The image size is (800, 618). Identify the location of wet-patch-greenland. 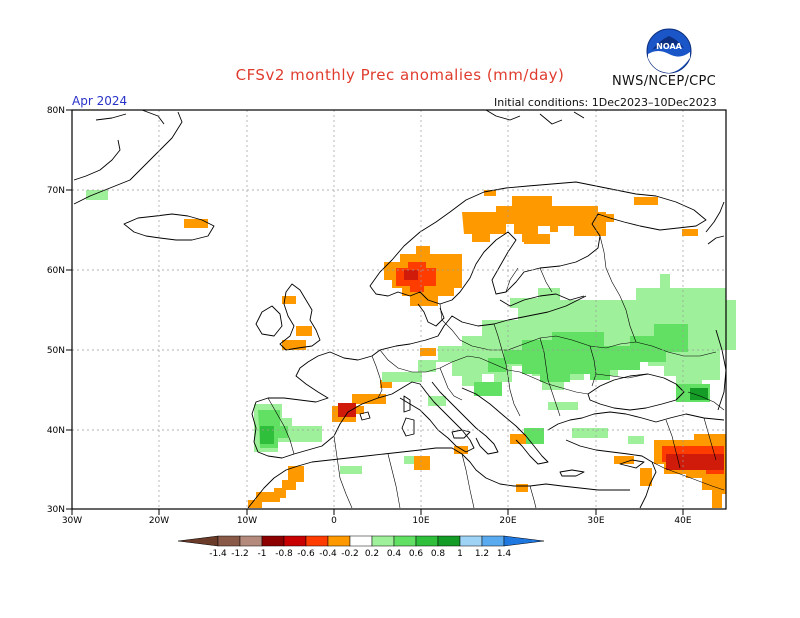
(97, 195).